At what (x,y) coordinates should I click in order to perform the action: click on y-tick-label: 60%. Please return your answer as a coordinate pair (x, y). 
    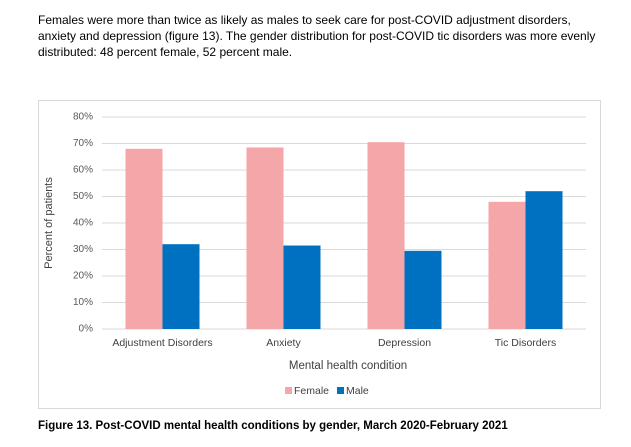
    Looking at the image, I should click on (83, 170).